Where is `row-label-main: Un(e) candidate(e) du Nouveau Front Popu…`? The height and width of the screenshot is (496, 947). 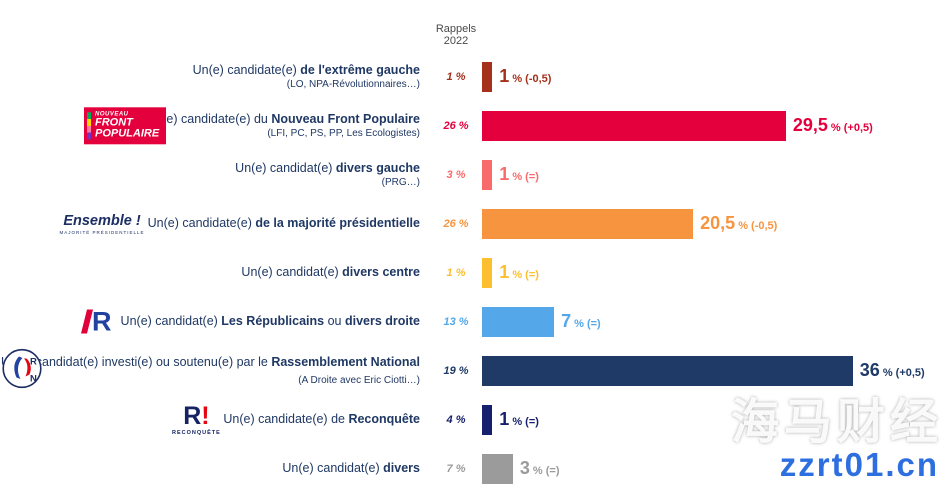
row-label-main: Un(e) candidate(e) du Nouveau Front Popu… is located at coordinates (210, 125).